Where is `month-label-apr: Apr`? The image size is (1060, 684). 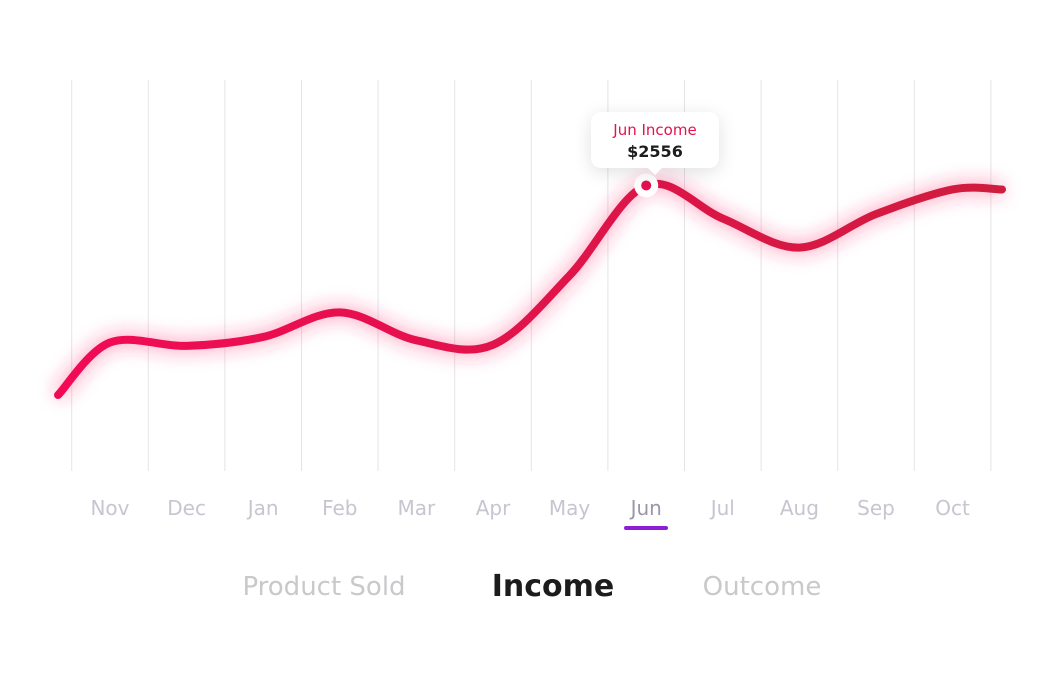 month-label-apr: Apr is located at coordinates (493, 508).